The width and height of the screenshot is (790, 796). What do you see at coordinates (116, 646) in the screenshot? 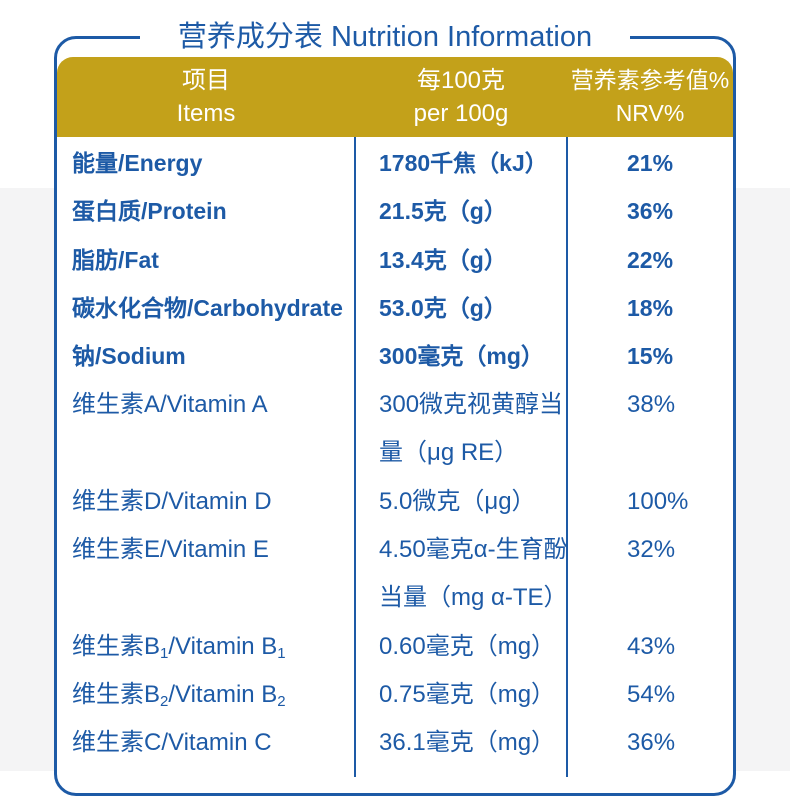
I see `vitamin-b1-prefix: 维生素B` at bounding box center [116, 646].